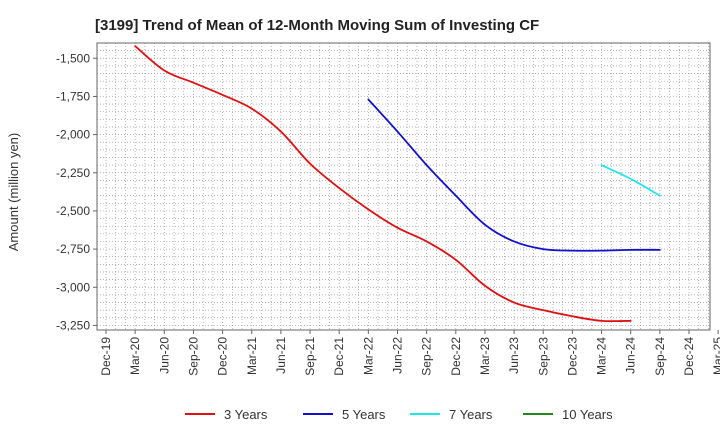 This screenshot has height=440, width=720. What do you see at coordinates (456, 356) in the screenshot?
I see `x-tick-label: Dec-22` at bounding box center [456, 356].